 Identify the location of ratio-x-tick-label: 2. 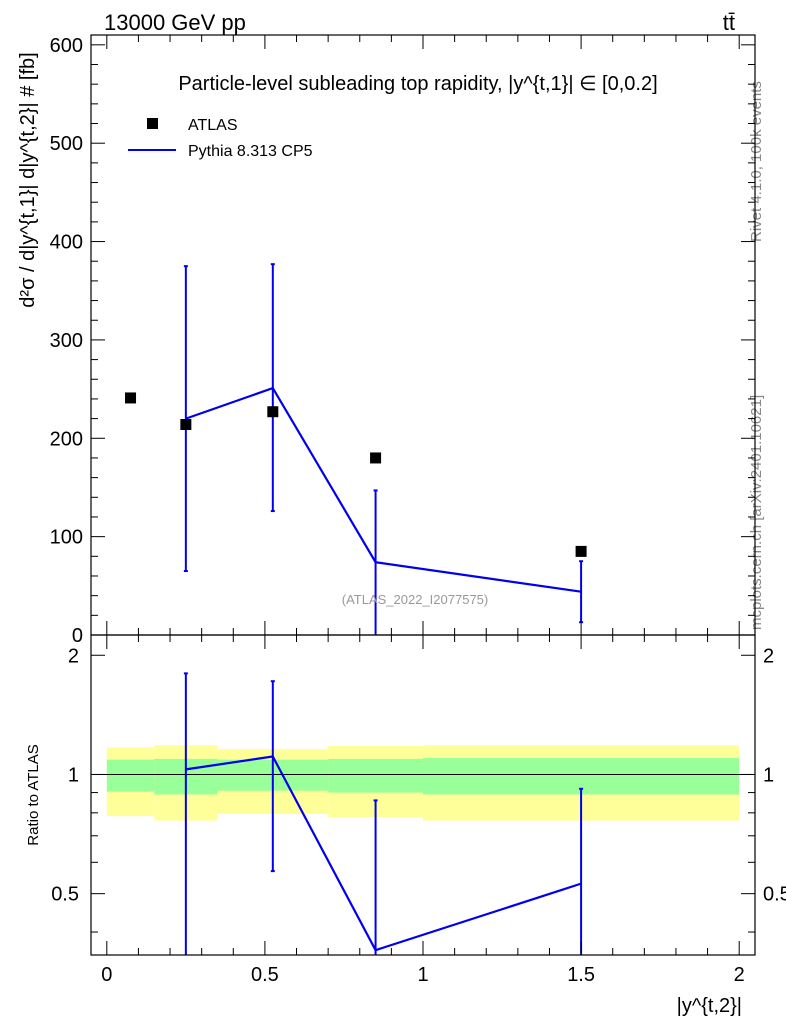
(739, 975).